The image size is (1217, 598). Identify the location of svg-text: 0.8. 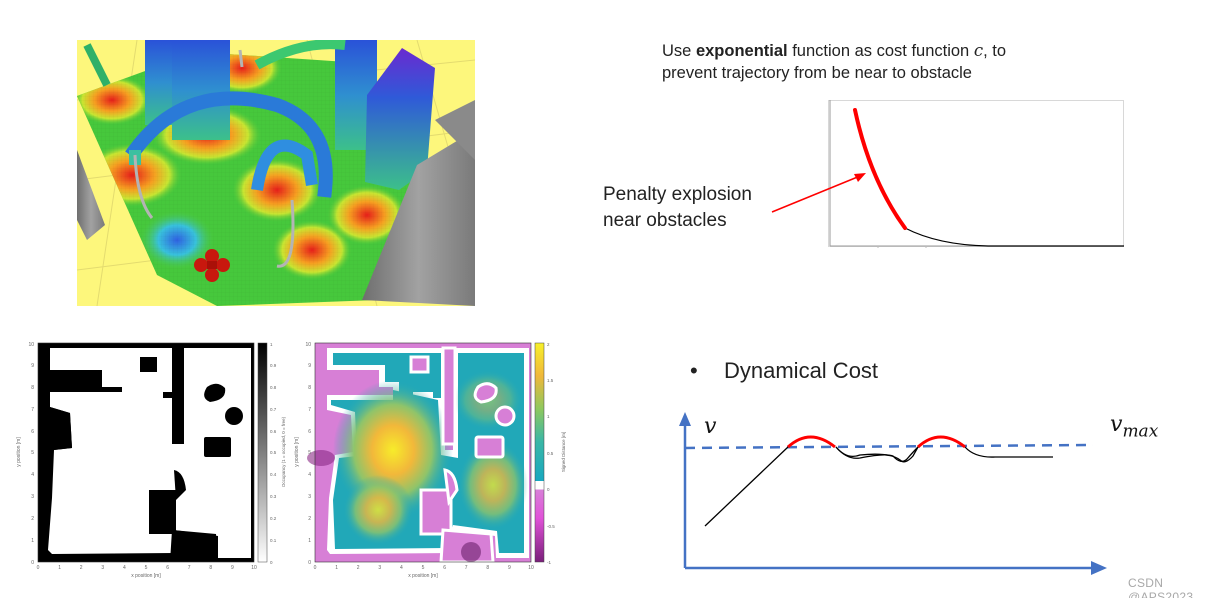
(273, 387).